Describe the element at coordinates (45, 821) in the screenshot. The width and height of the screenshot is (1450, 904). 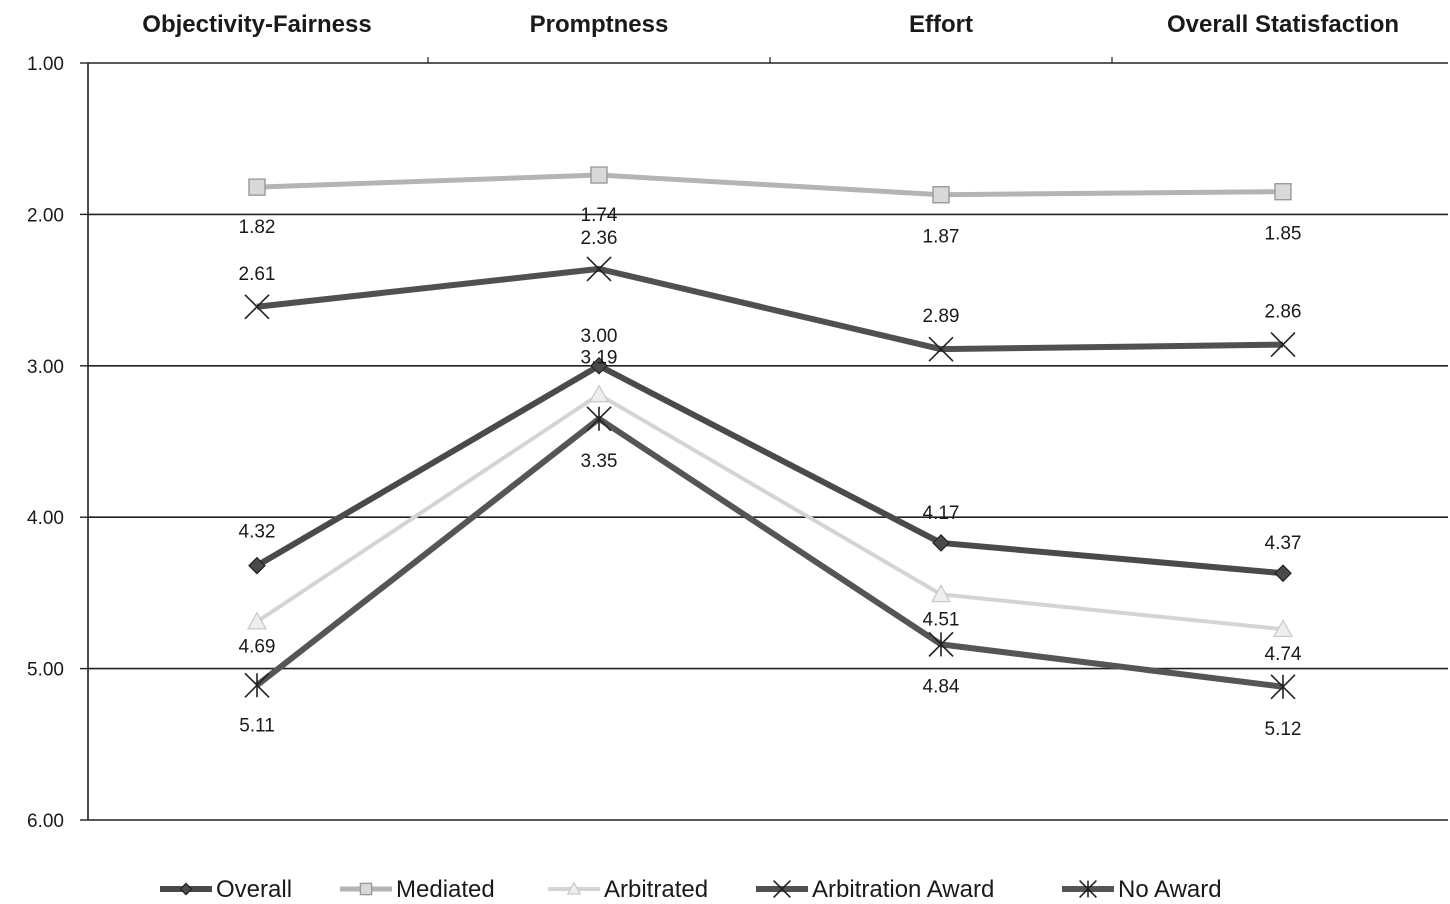
I see `y-tick-label: 6.00` at that location.